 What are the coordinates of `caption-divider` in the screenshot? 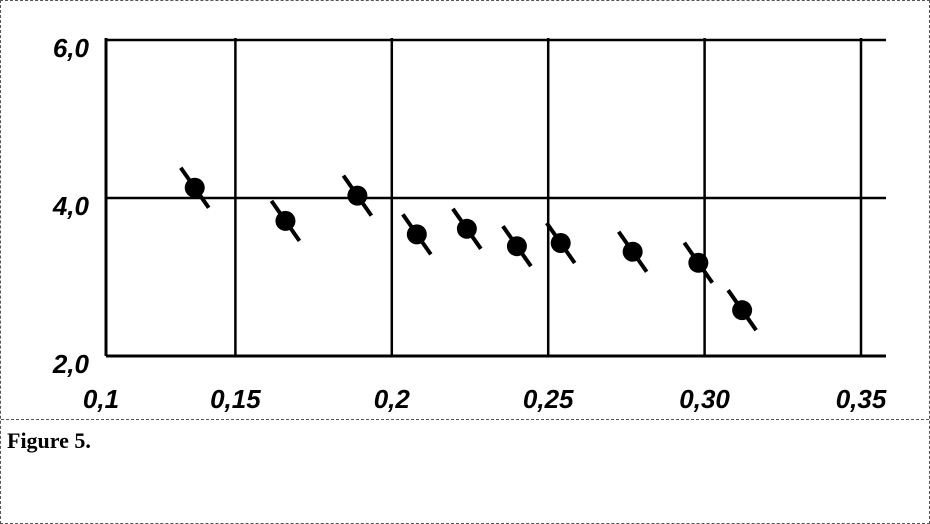 It's located at (465, 419).